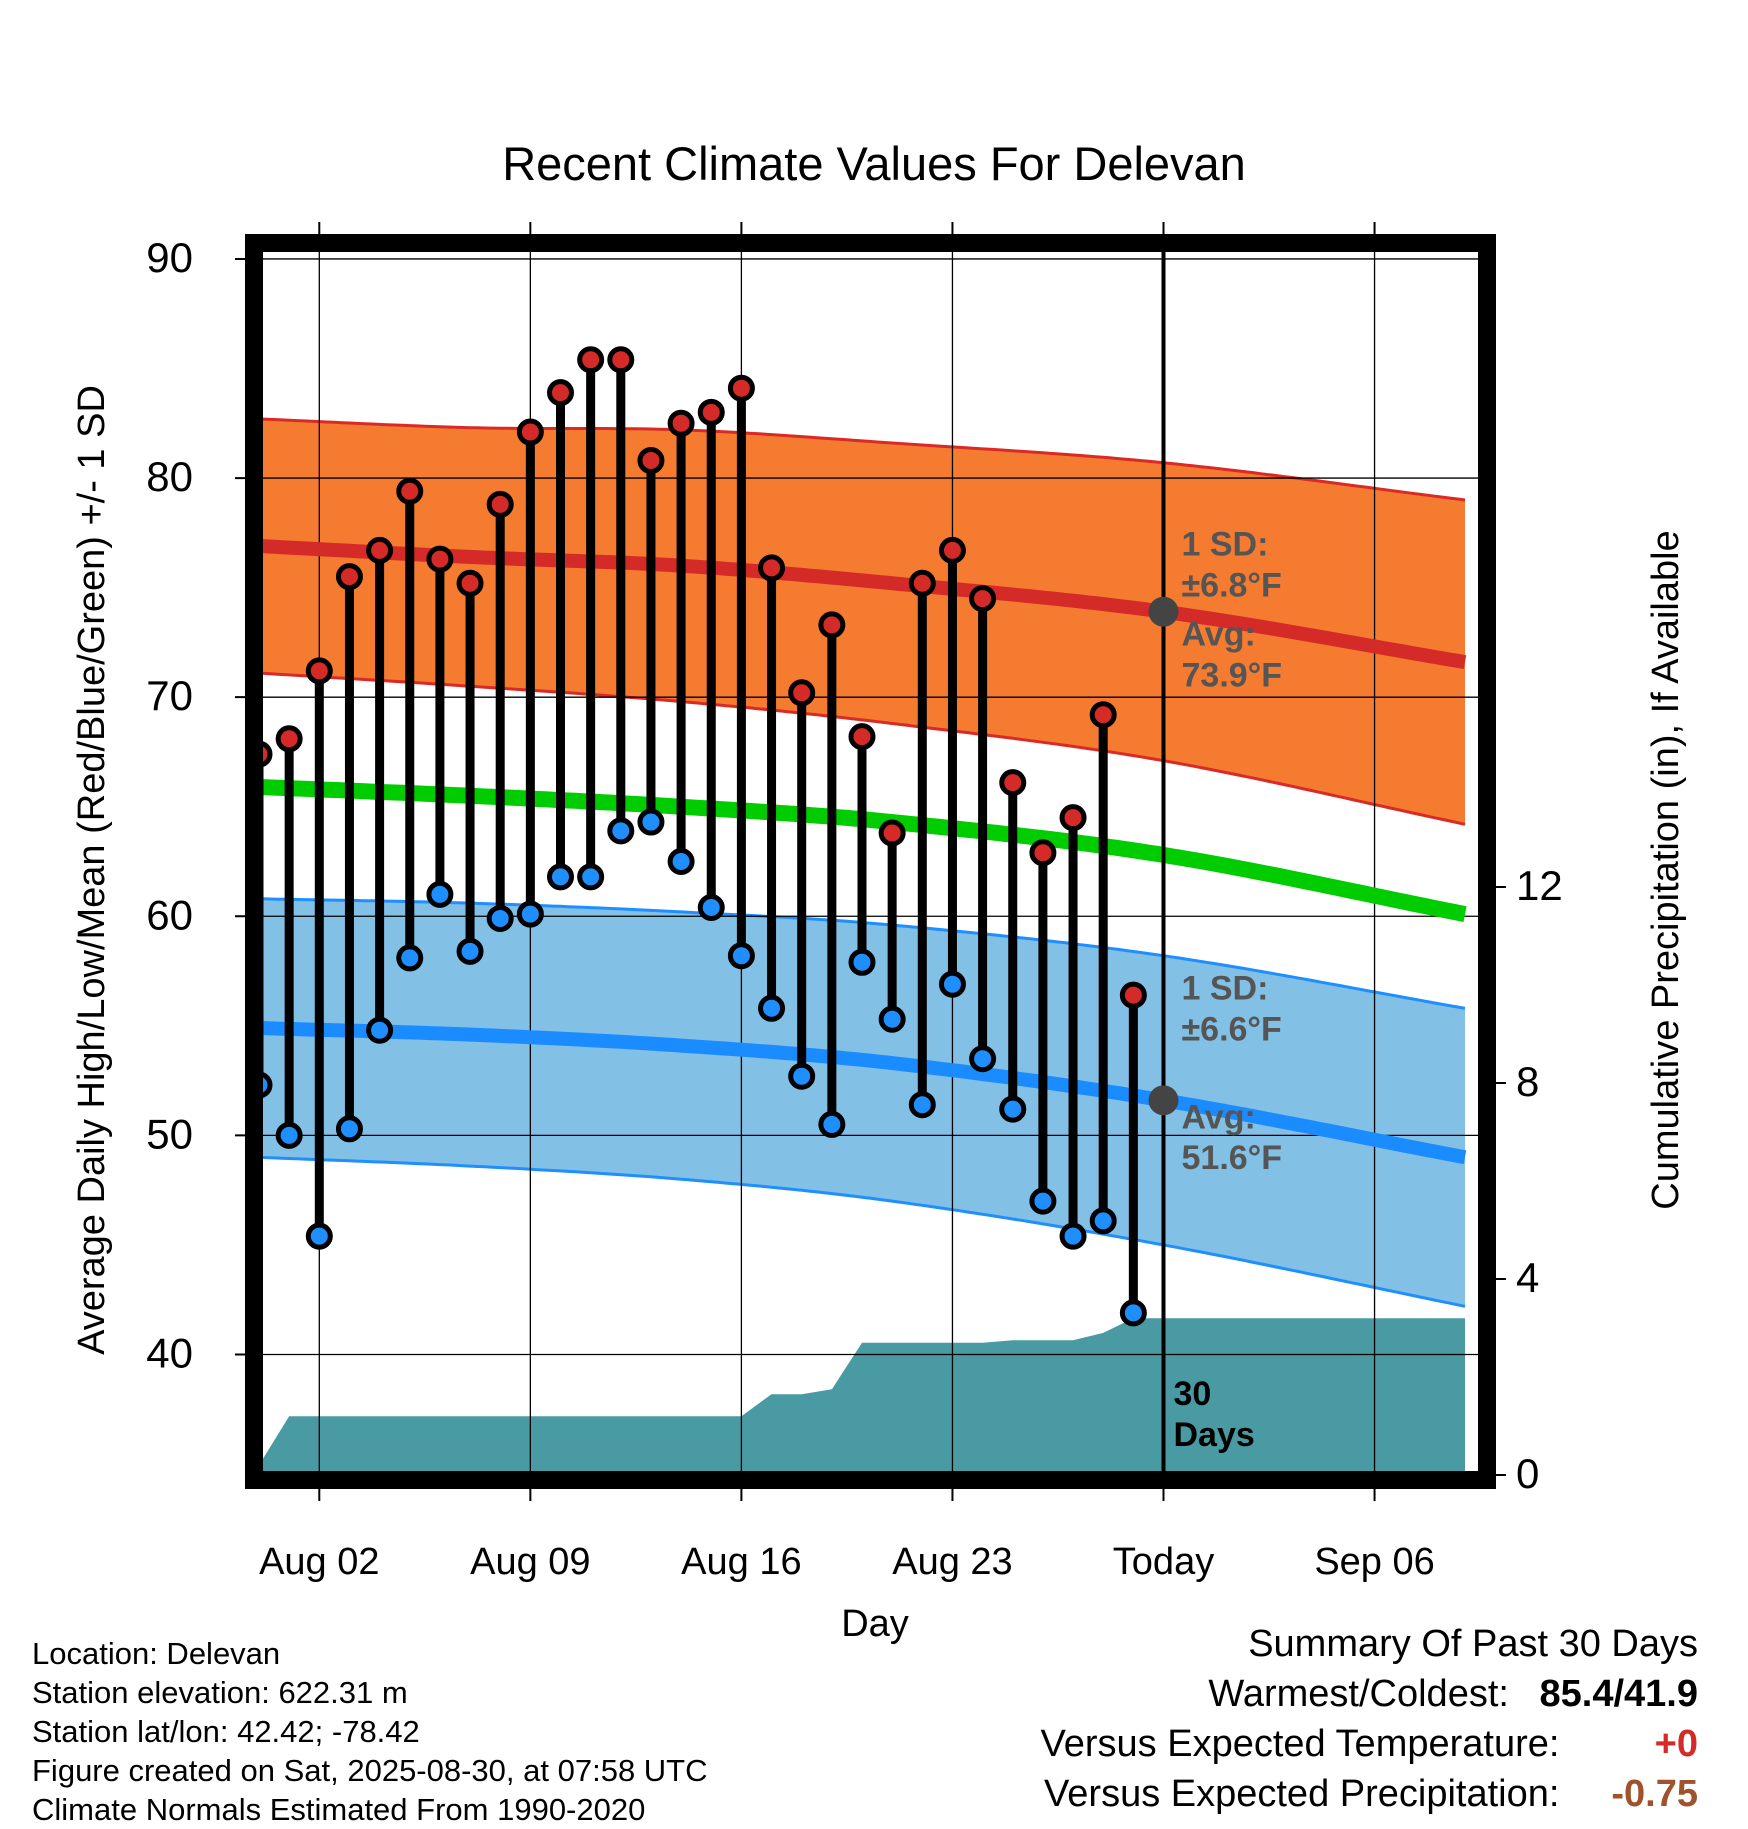  I want to click on precipitation-layer, so click(862, 1396).